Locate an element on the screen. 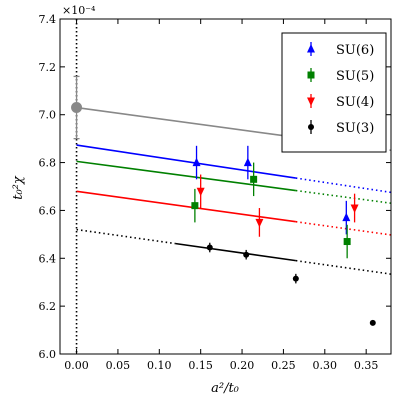 This screenshot has width=407, height=407. su3-fit-line is located at coordinates (235, 252).